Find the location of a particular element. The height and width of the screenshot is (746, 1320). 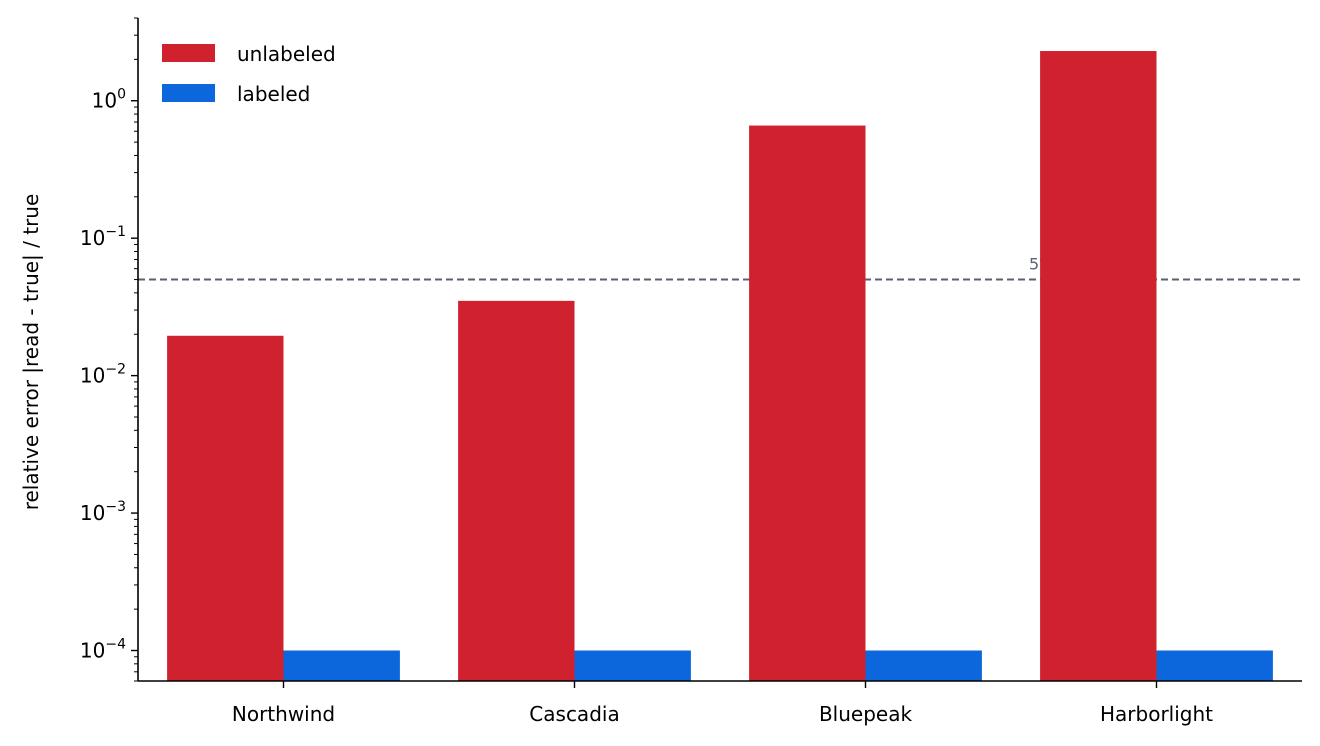

y-axis-label: relative error |read - true| / true is located at coordinates (31, 352).